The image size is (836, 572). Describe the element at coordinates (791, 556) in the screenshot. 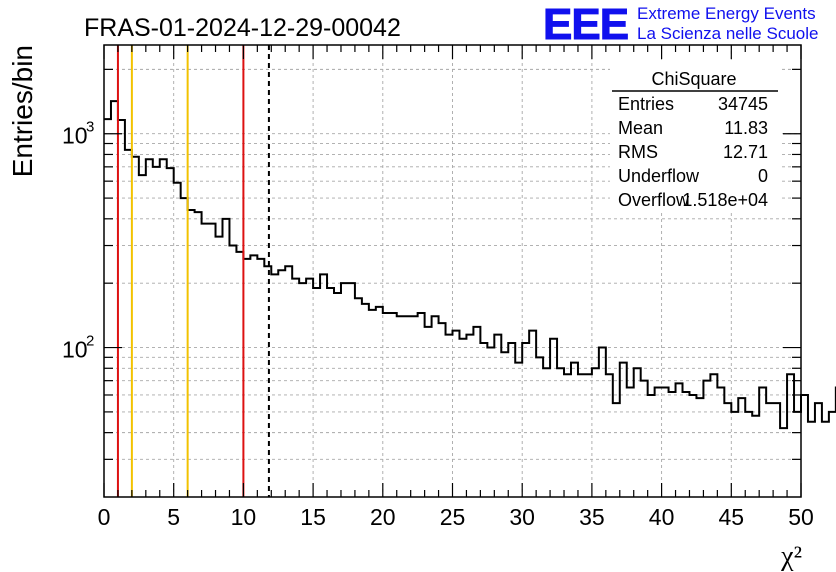

I see `x-axis-label: χ²` at that location.